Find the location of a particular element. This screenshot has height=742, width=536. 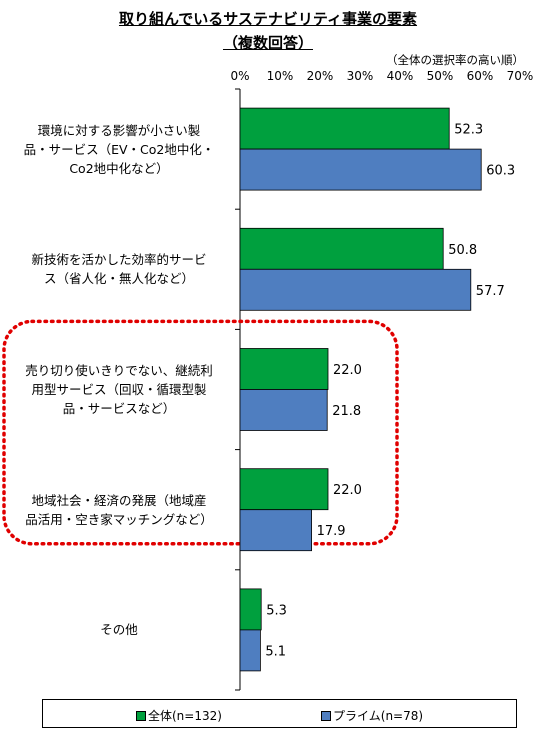

legend-item-total: 全体(n=132) is located at coordinates (179, 715).